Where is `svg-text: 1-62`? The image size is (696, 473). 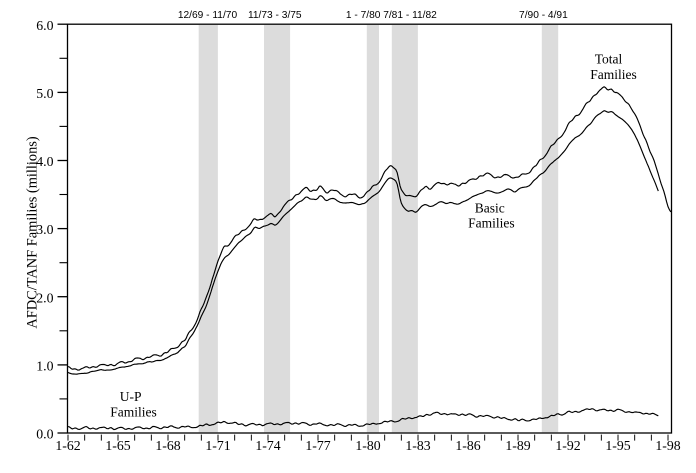
svg-text: 1-62 is located at coordinates (67, 445).